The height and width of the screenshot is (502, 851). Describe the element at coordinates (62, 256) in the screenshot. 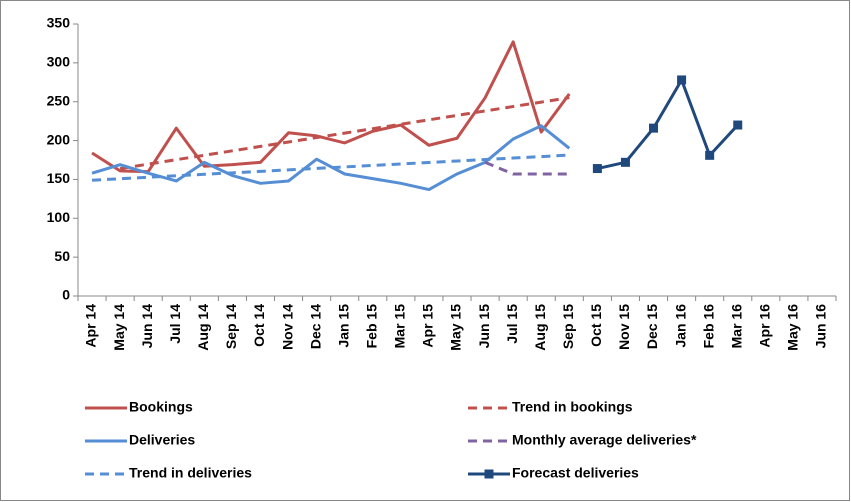

I see `y-tick-label: 50` at that location.